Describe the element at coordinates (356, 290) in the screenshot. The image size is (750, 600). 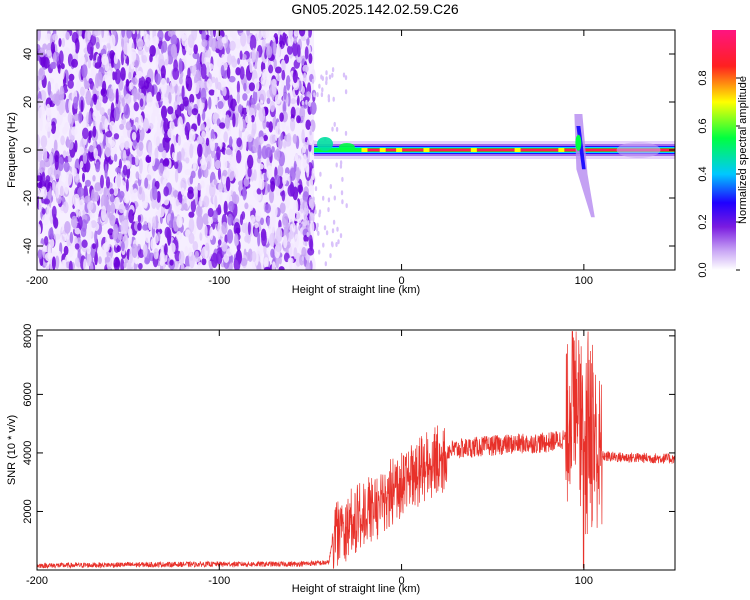
I see `spectrogram-x-label: Height of straight line (km)` at that location.